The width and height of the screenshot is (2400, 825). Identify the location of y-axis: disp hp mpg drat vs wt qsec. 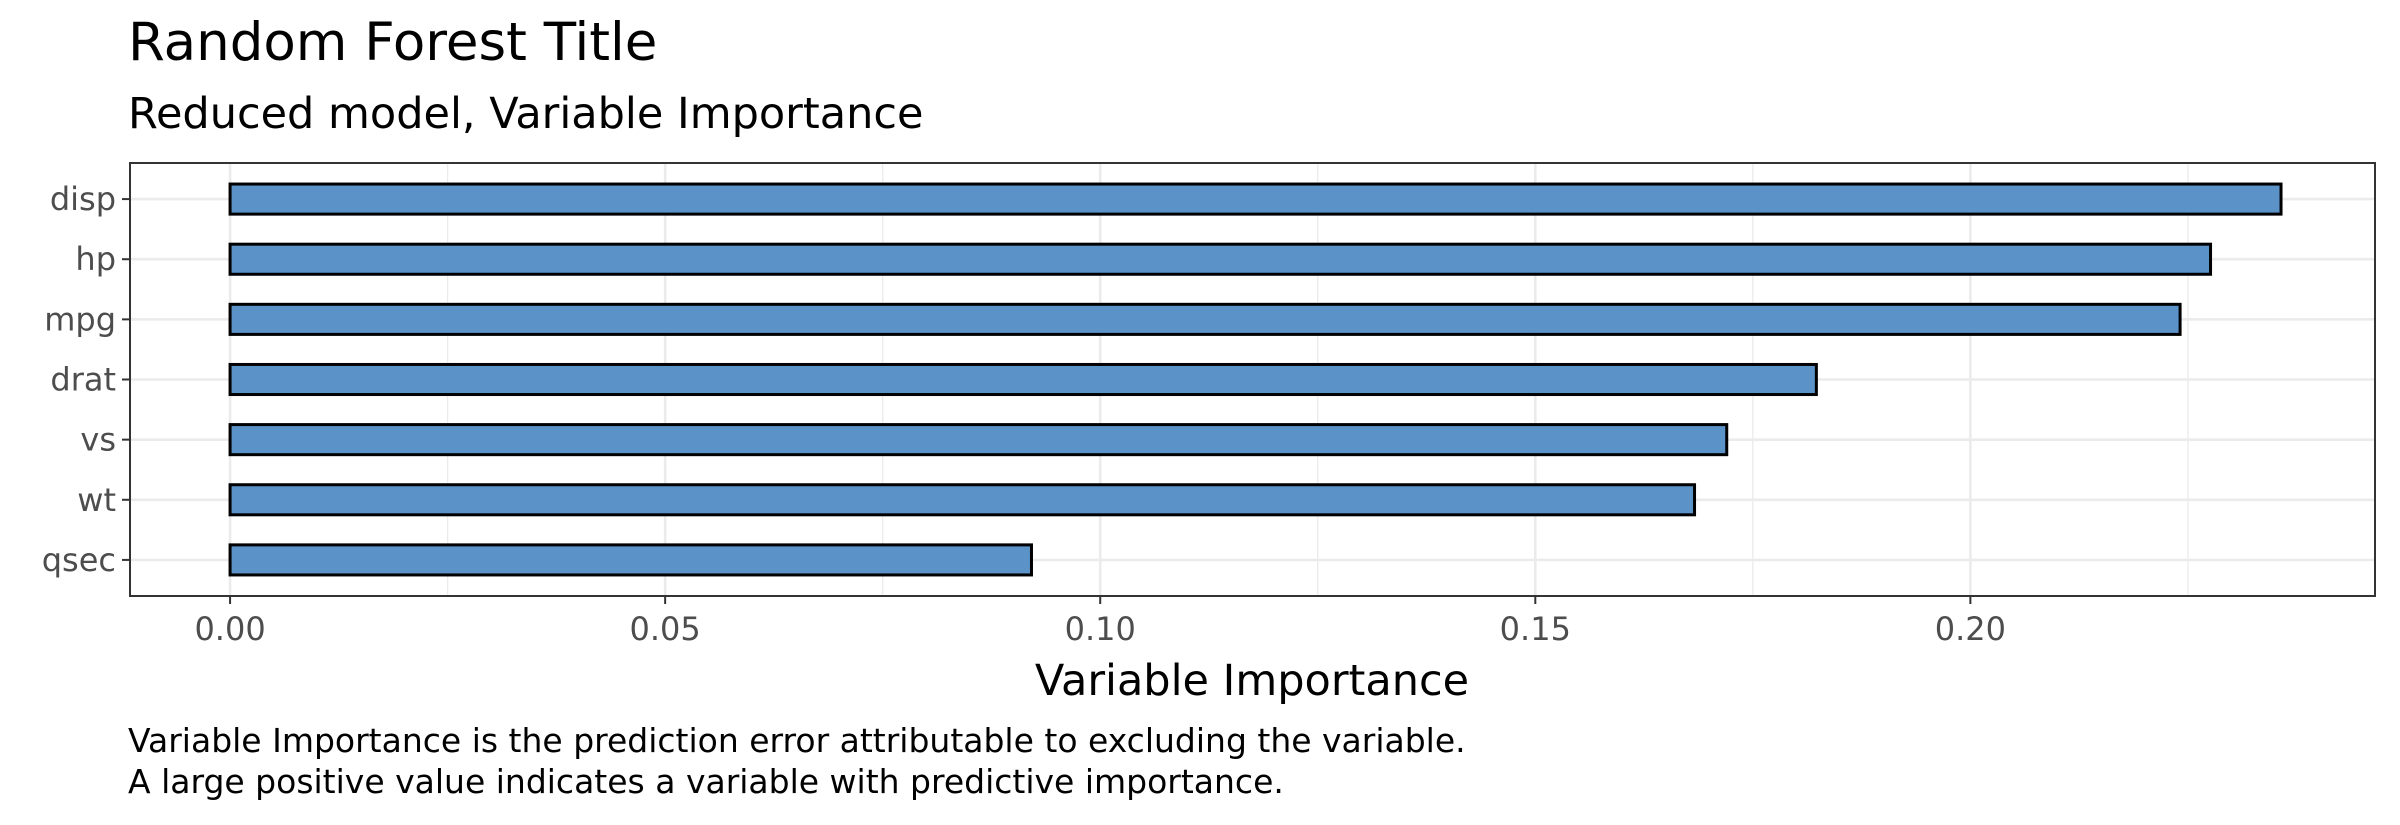
(86, 379).